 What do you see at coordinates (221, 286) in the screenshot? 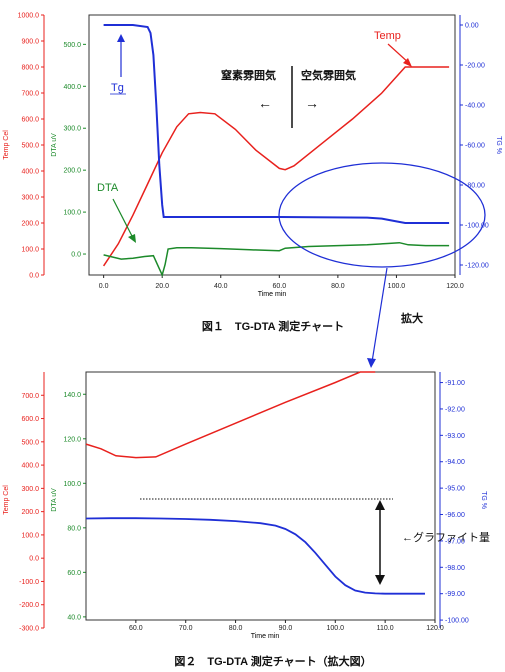
I see `chart-1-x-tick-label: 40.0` at bounding box center [221, 286].